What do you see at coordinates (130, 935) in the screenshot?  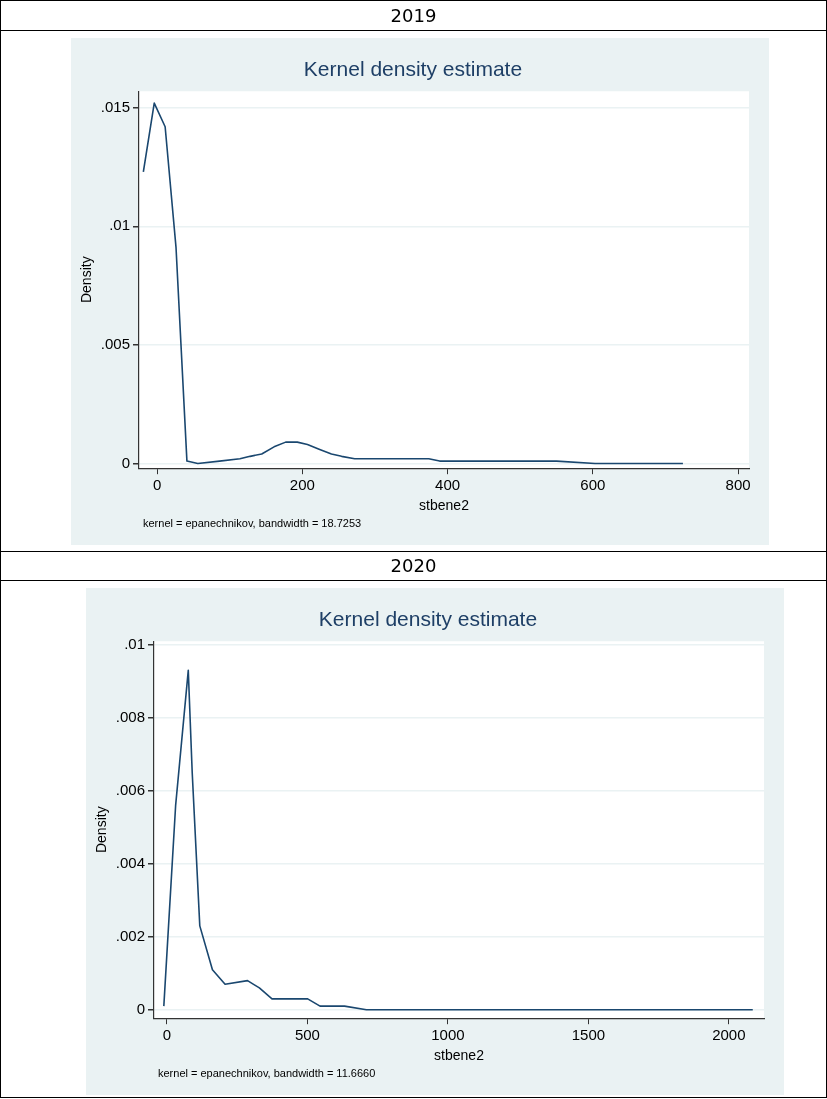 I see `y-tick-label: .002` at bounding box center [130, 935].